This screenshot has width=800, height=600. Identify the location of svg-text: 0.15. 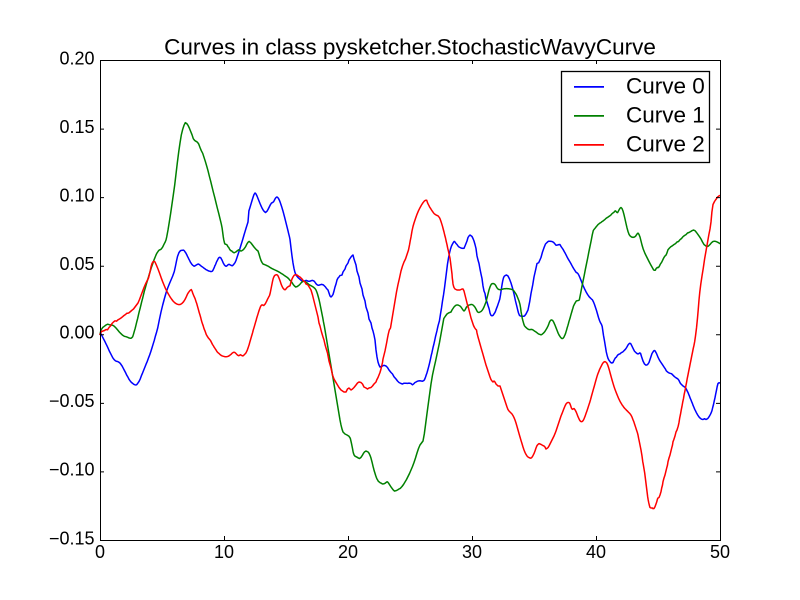
(76, 127).